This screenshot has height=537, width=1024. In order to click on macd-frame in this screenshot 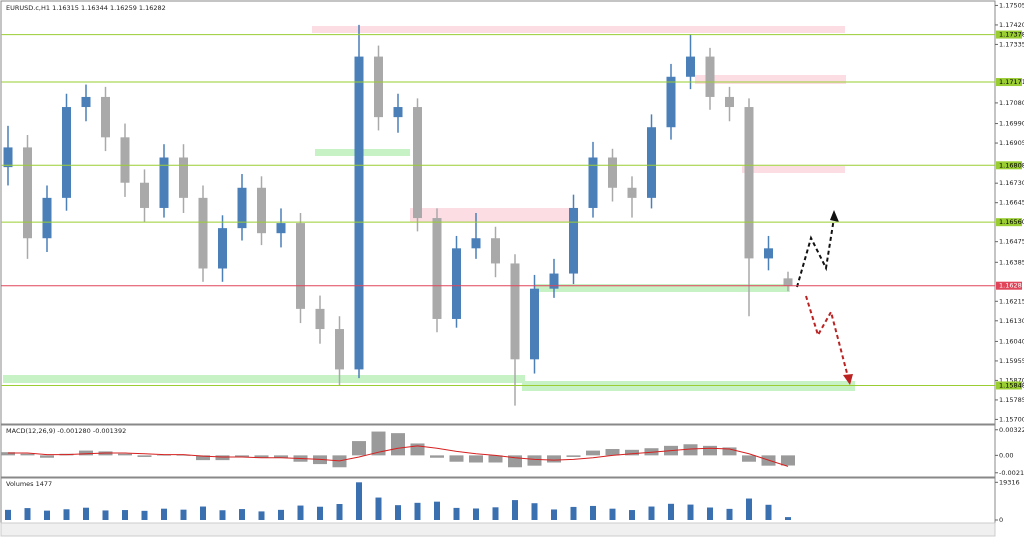, I will do `click(498, 451)`.